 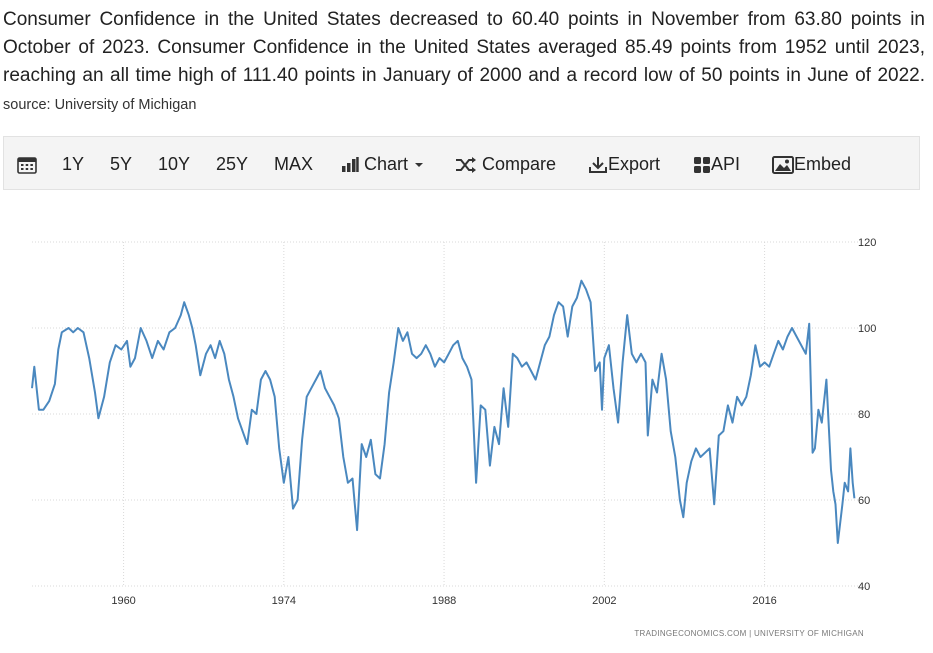 What do you see at coordinates (726, 164) in the screenshot?
I see `api-label: API` at bounding box center [726, 164].